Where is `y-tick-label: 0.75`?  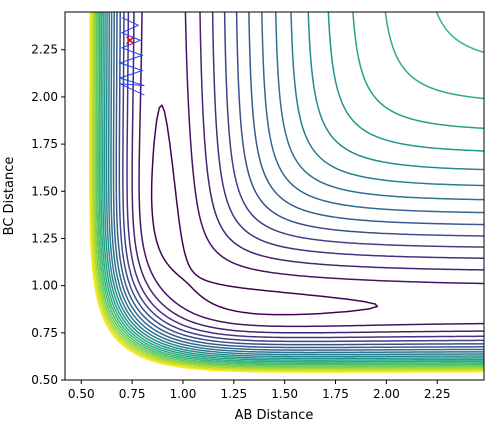
y-tick-label: 0.75 is located at coordinates (44, 333).